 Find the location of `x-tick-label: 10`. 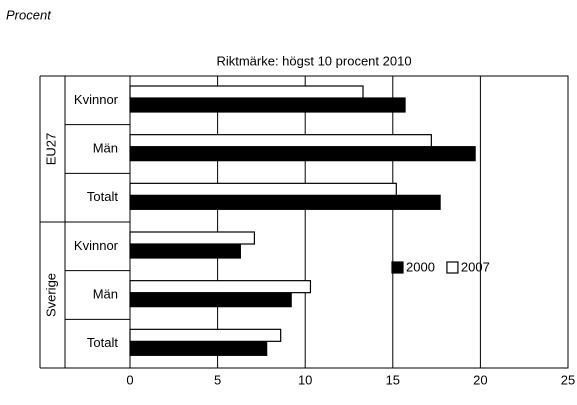

x-tick-label: 10 is located at coordinates (305, 379).